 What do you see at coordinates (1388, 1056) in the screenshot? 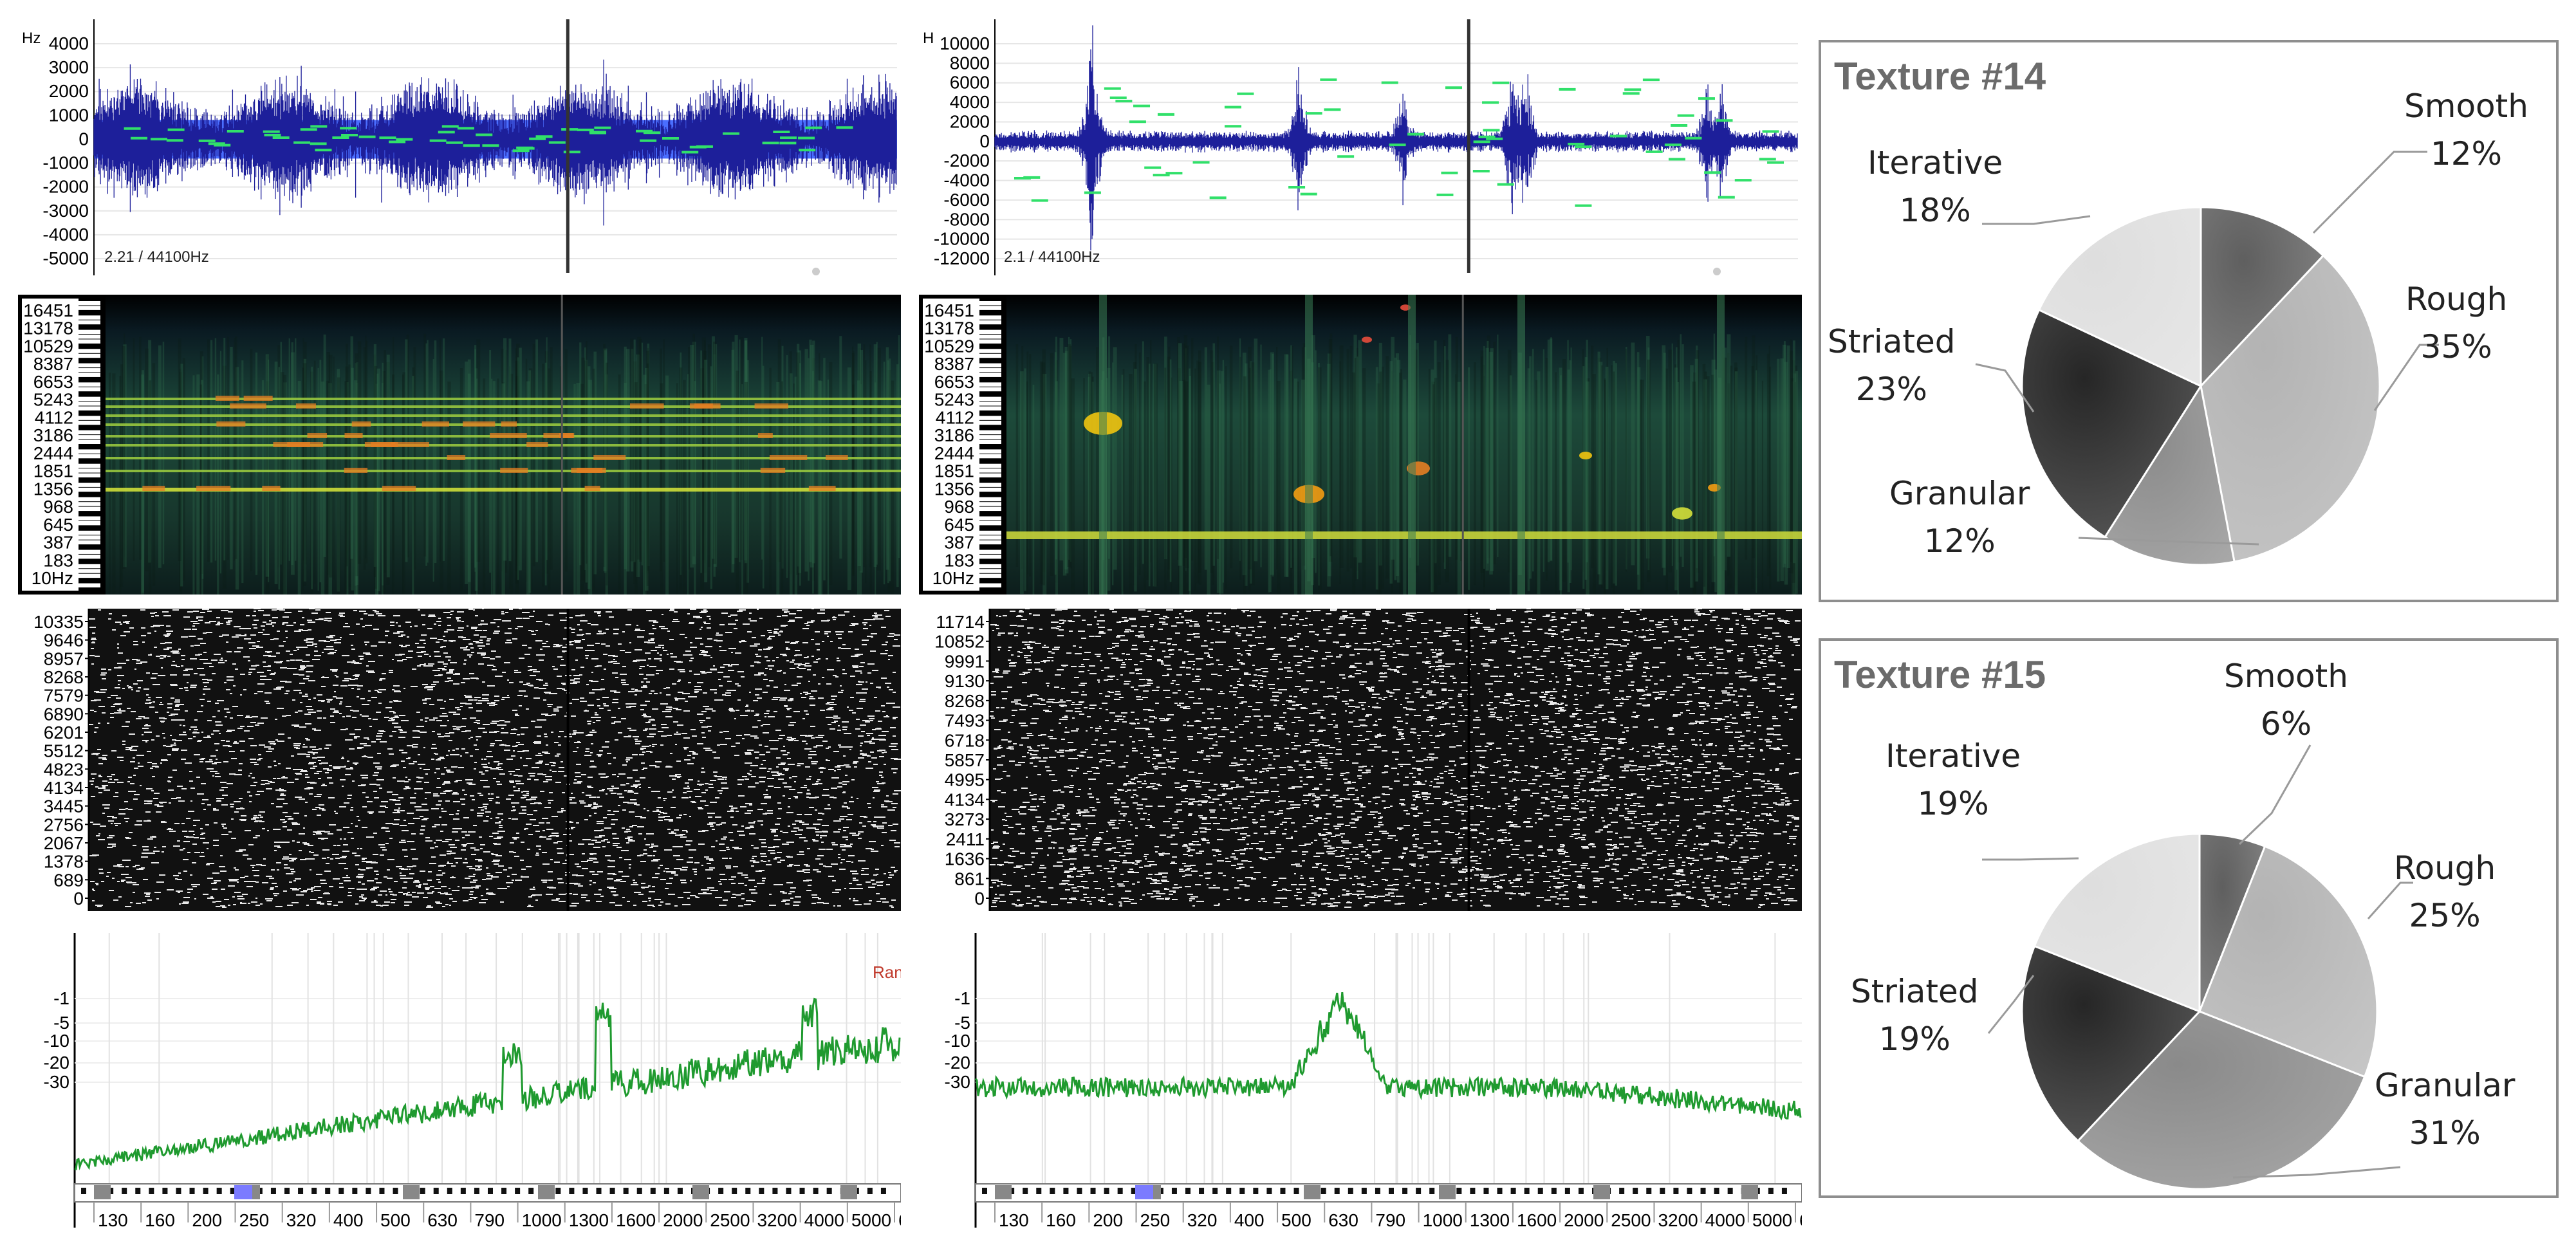
I see `spectrum-curve` at bounding box center [1388, 1056].